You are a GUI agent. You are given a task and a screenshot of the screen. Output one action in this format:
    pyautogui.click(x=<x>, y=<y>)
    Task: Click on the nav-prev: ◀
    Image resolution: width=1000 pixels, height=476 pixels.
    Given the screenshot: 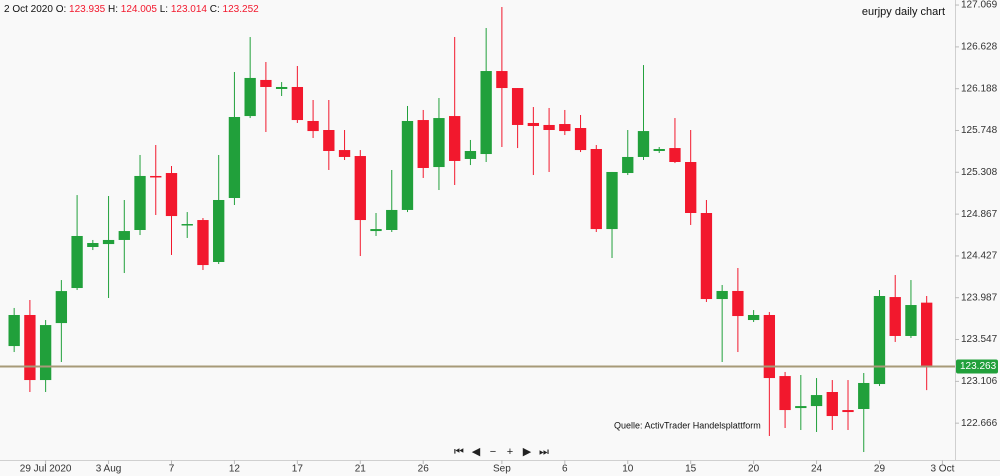 What is the action you would take?
    pyautogui.click(x=476, y=452)
    